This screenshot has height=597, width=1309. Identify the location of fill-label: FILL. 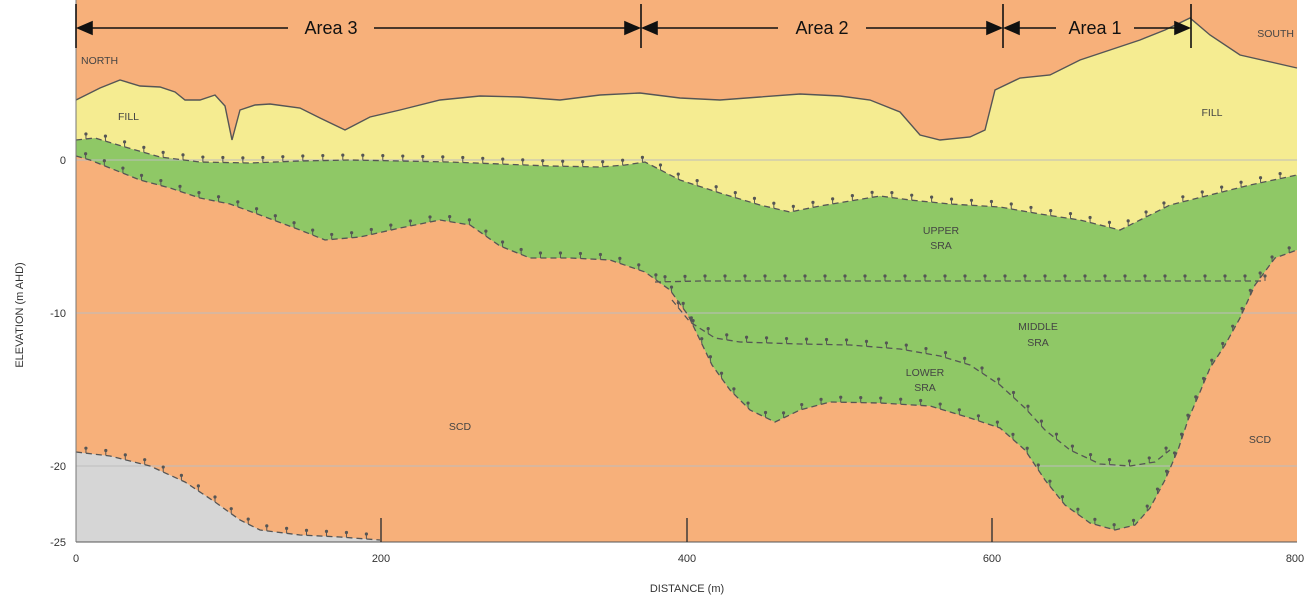
(1211, 113).